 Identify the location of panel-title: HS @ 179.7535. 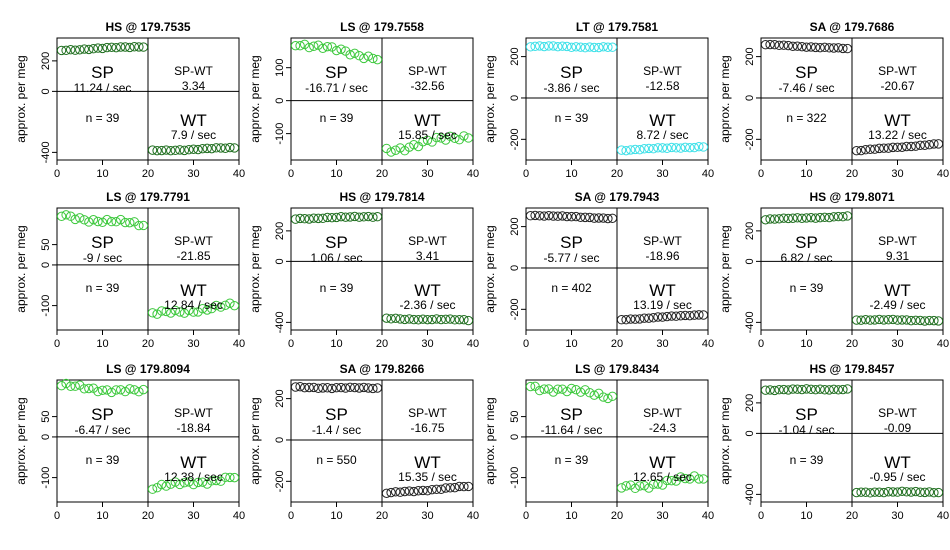
(147, 27).